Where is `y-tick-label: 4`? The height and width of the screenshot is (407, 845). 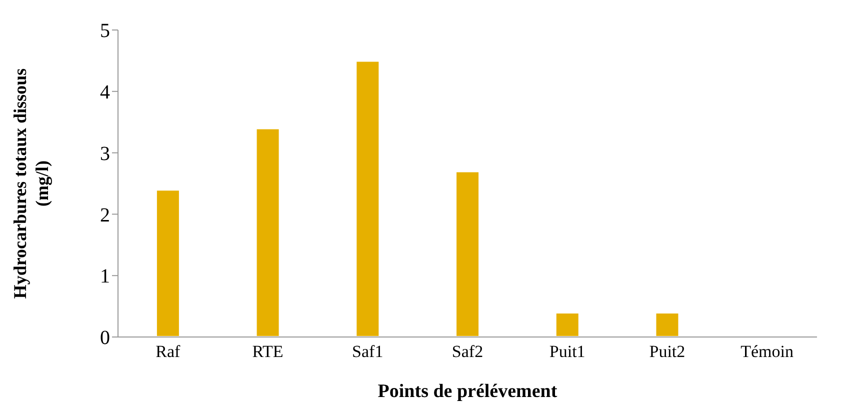
y-tick-label: 4 is located at coordinates (105, 93).